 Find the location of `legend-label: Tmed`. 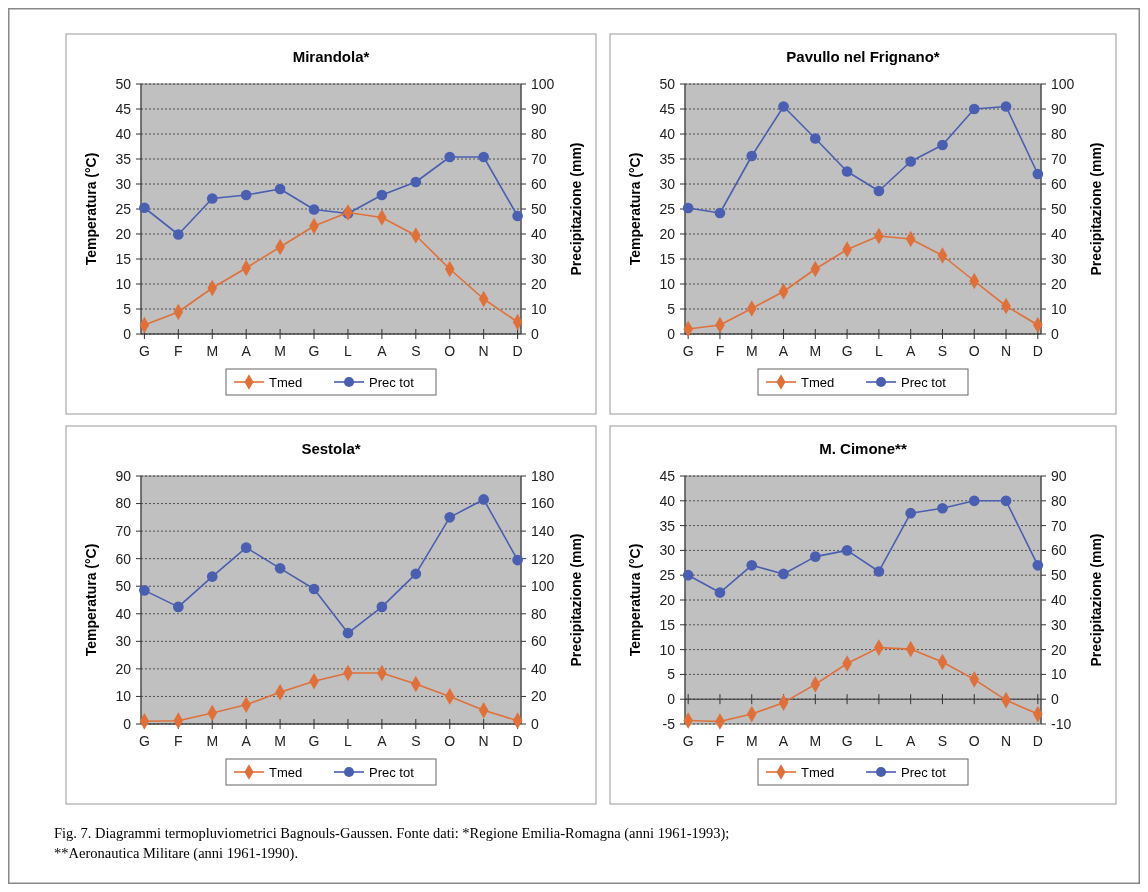

legend-label: Tmed is located at coordinates (818, 772).